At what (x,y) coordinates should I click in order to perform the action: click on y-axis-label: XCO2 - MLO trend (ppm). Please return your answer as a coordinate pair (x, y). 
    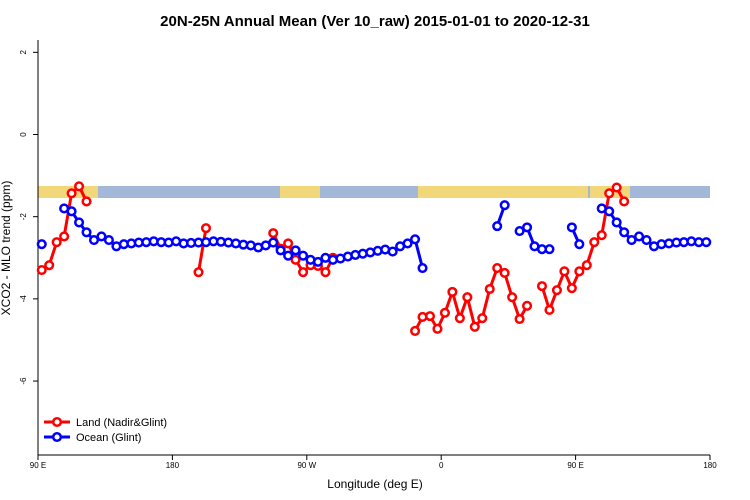
    Looking at the image, I should click on (6, 248).